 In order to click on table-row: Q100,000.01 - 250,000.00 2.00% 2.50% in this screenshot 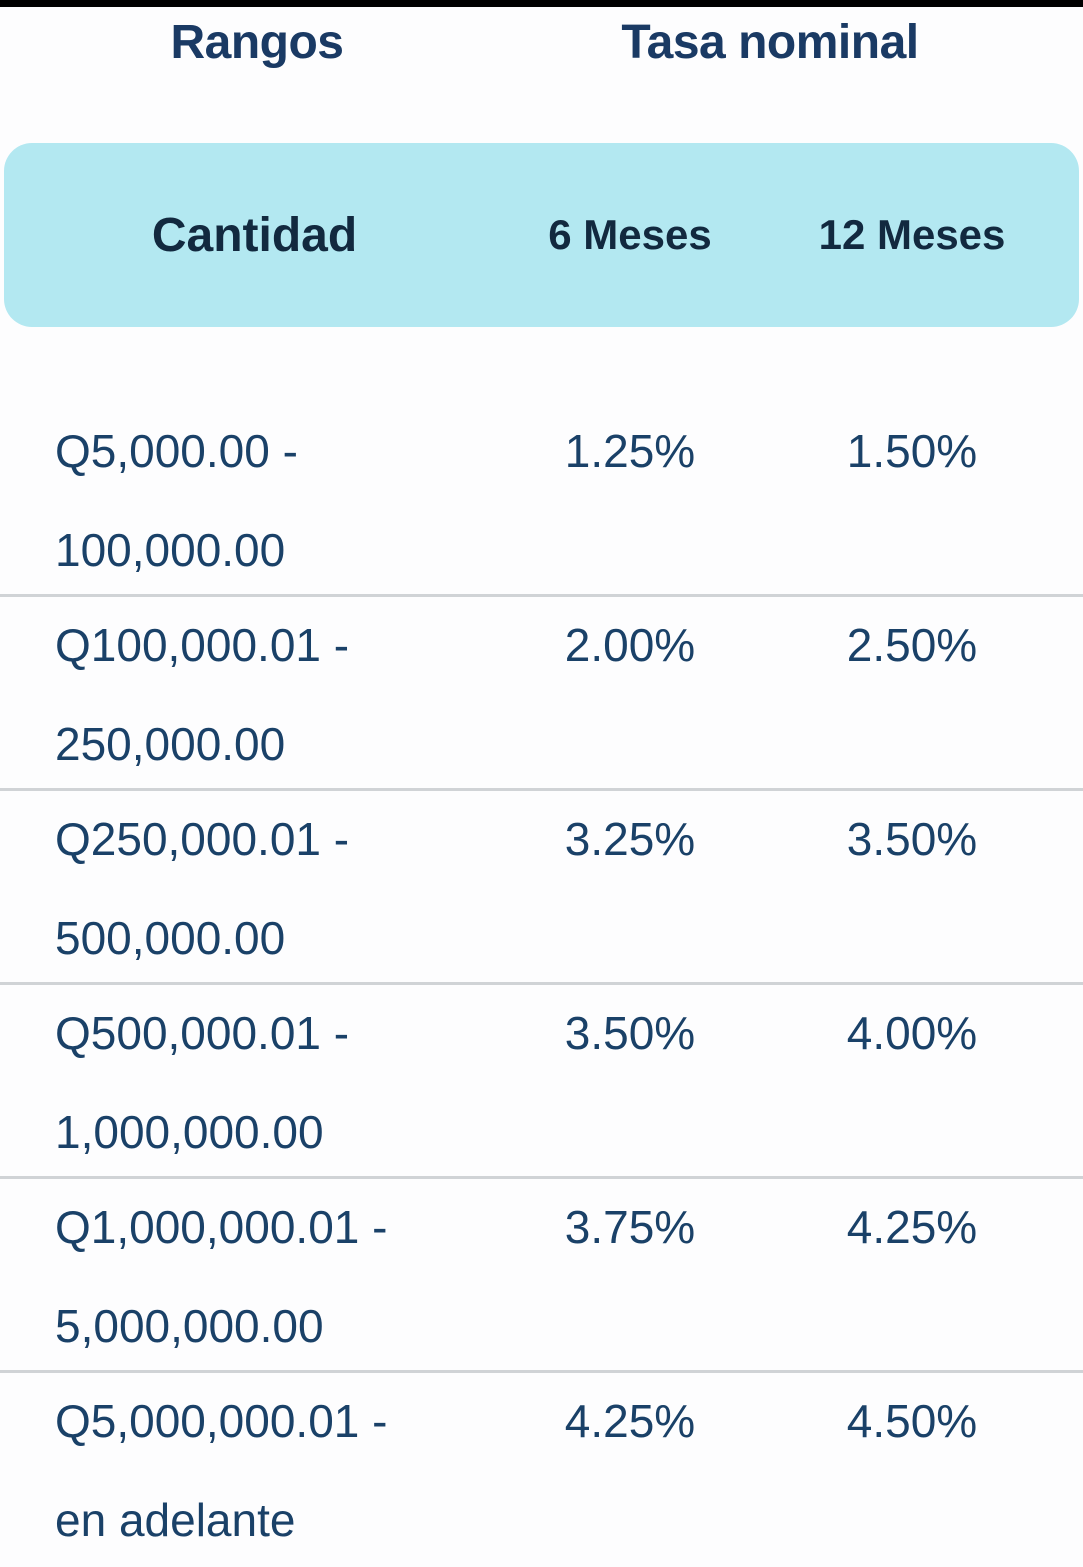, I will do `click(541, 694)`.